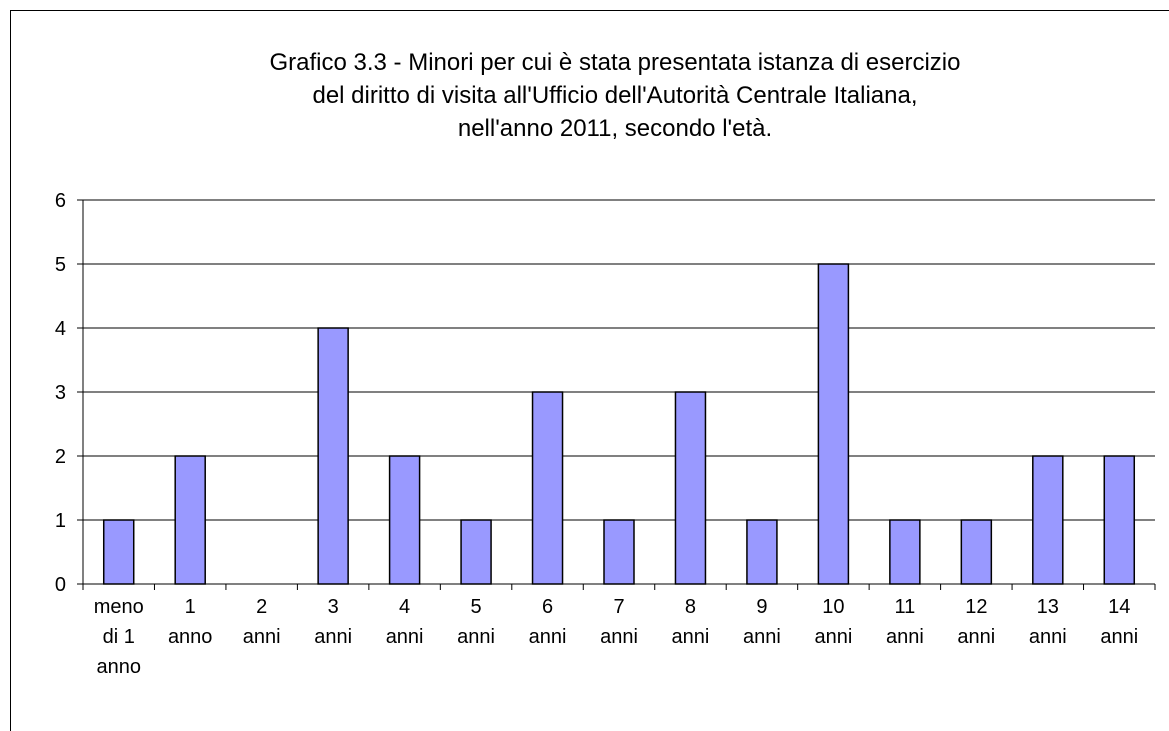 The width and height of the screenshot is (1169, 731). I want to click on x-tick-label: 1 anno, so click(190, 622).